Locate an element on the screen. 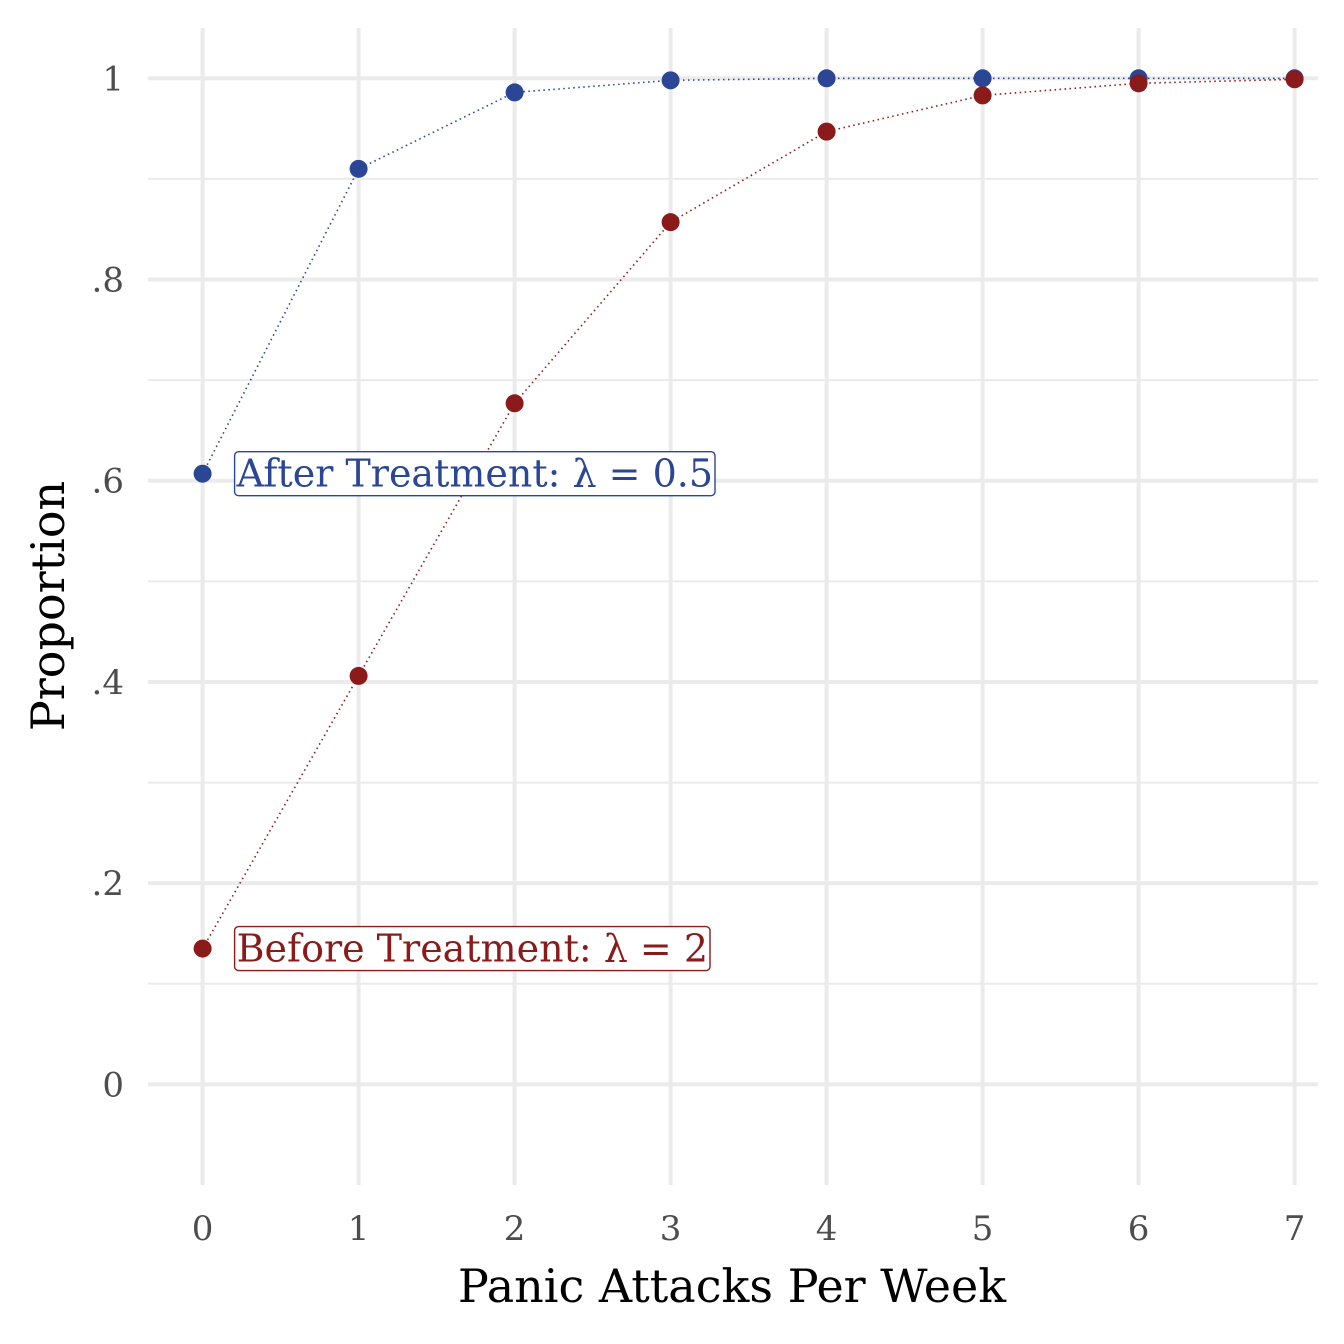 The height and width of the screenshot is (1344, 1344). x-tick-label: 1 is located at coordinates (359, 1229).